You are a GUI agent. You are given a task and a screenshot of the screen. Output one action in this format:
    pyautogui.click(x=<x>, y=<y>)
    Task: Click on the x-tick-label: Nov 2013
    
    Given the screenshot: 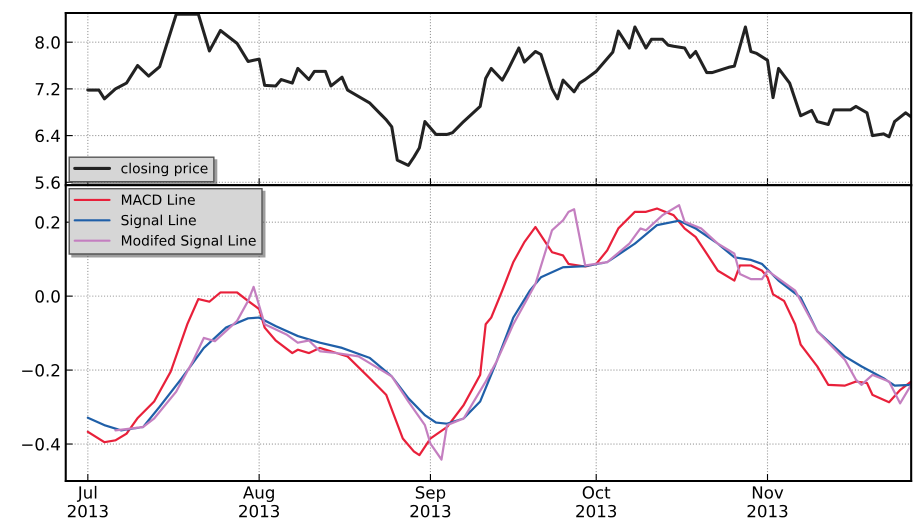 What is the action you would take?
    pyautogui.click(x=768, y=502)
    